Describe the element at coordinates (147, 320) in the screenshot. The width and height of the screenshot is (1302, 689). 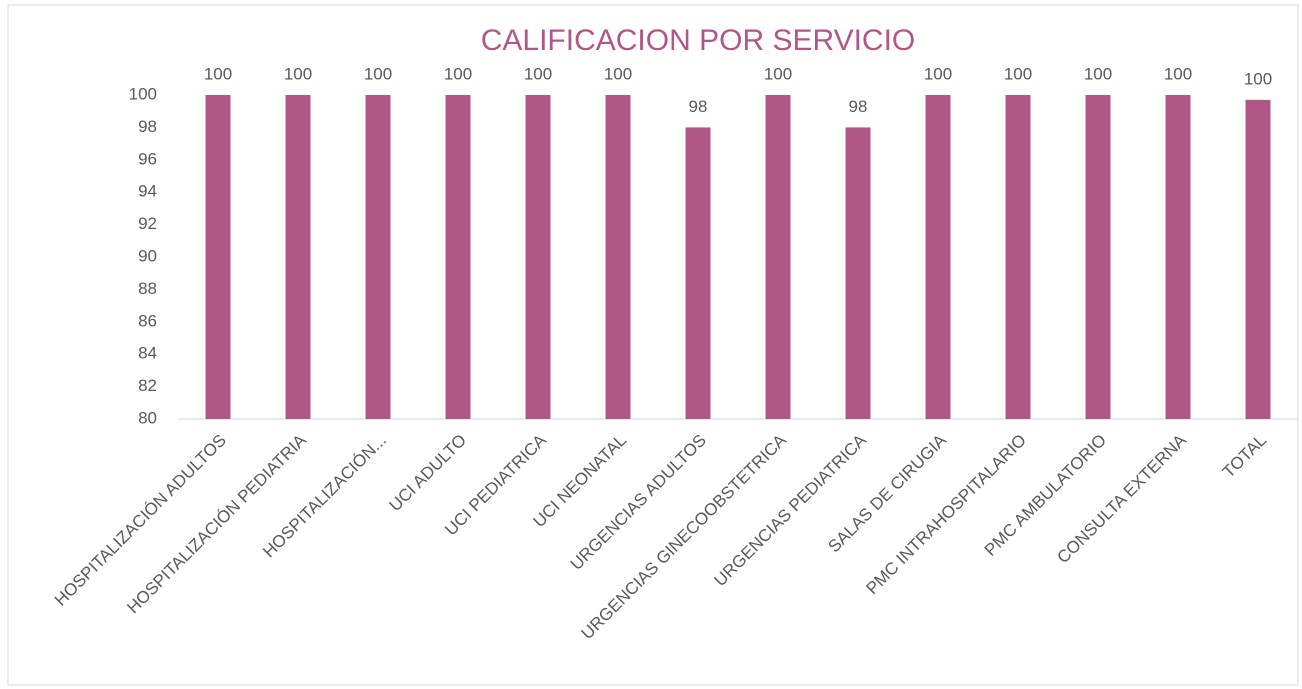
I see `y-tick-label: 86` at that location.